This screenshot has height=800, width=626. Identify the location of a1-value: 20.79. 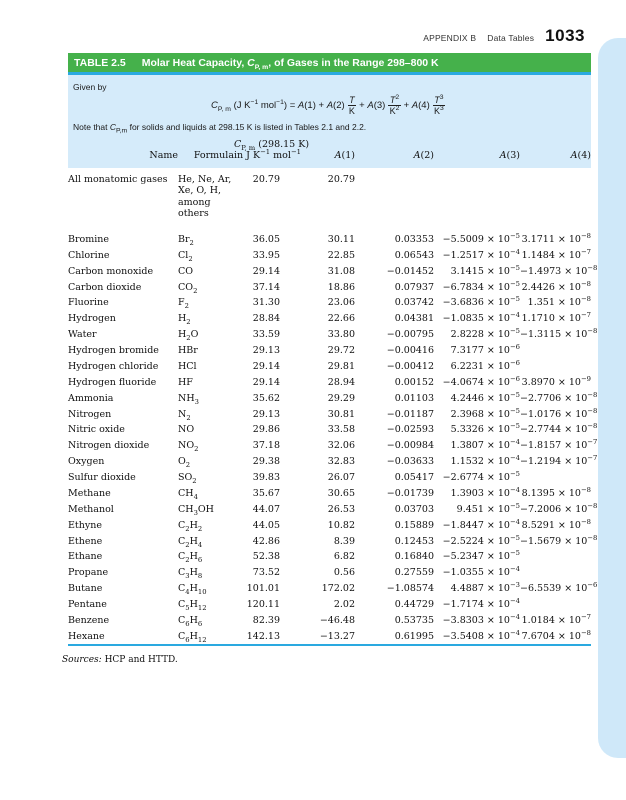
(341, 179).